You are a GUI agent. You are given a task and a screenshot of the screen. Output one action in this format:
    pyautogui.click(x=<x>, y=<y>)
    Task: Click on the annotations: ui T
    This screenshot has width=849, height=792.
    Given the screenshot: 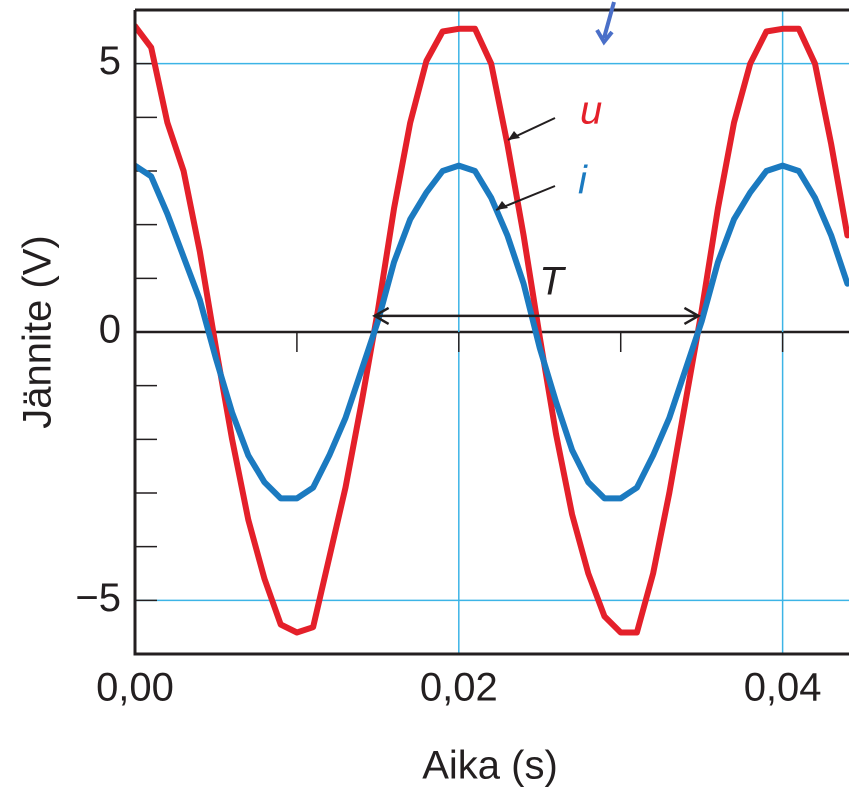 What is the action you would take?
    pyautogui.click(x=536, y=207)
    